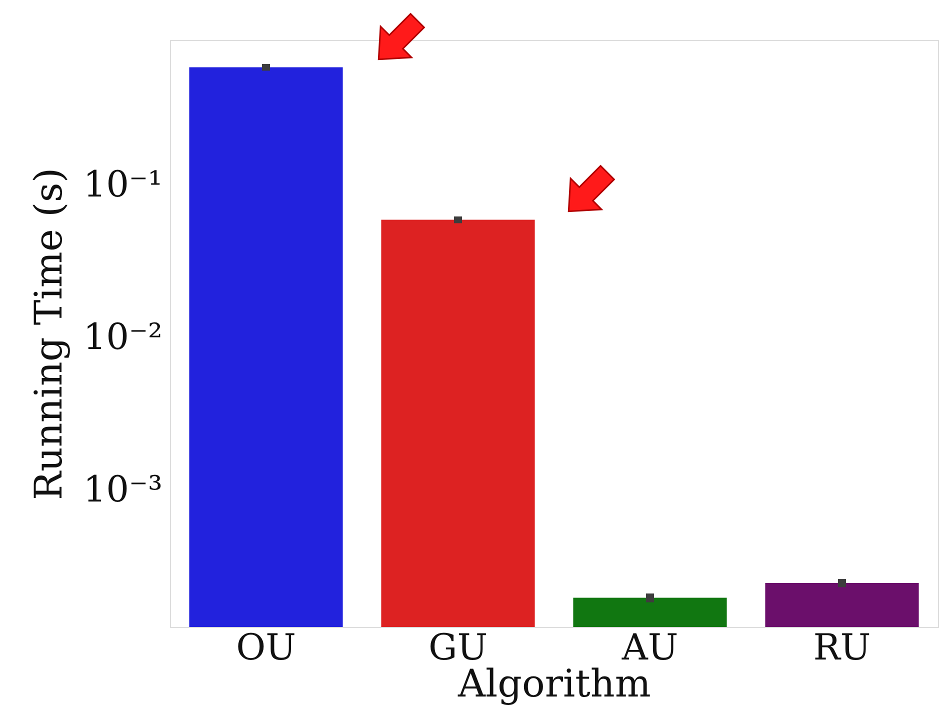 This screenshot has width=944, height=716. What do you see at coordinates (122, 185) in the screenshot?
I see `y-tick-label: 10⁻¹` at bounding box center [122, 185].